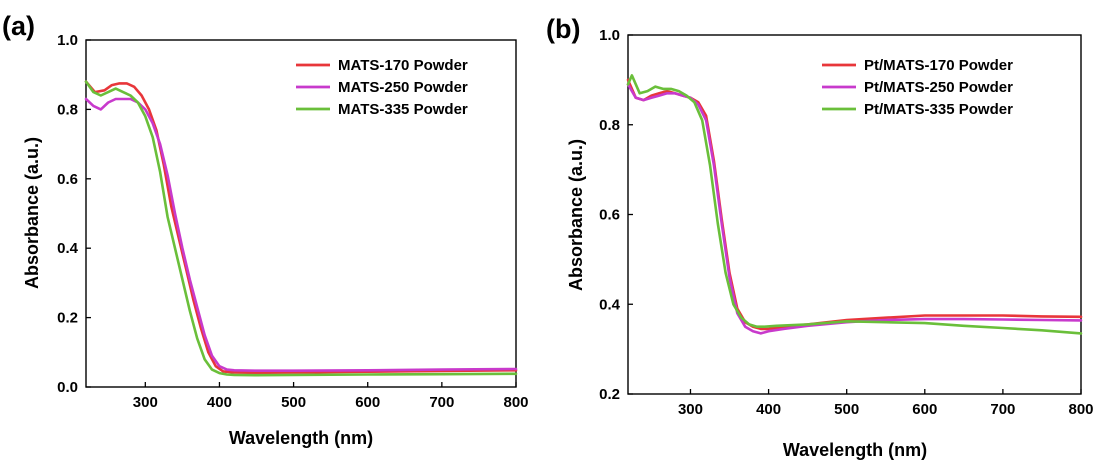  Describe the element at coordinates (938, 65) in the screenshot. I see `legend-label: Pt/MATS-170 Powder` at that location.